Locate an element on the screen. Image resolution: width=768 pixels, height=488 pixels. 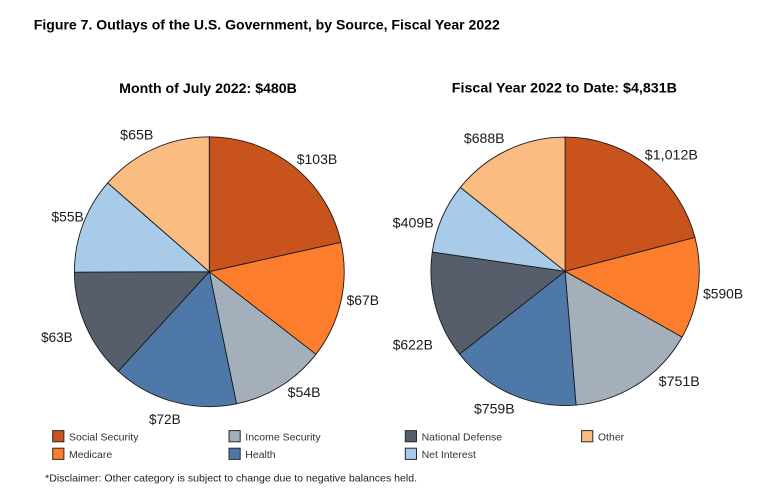
svg-text: $103B is located at coordinates (317, 159).